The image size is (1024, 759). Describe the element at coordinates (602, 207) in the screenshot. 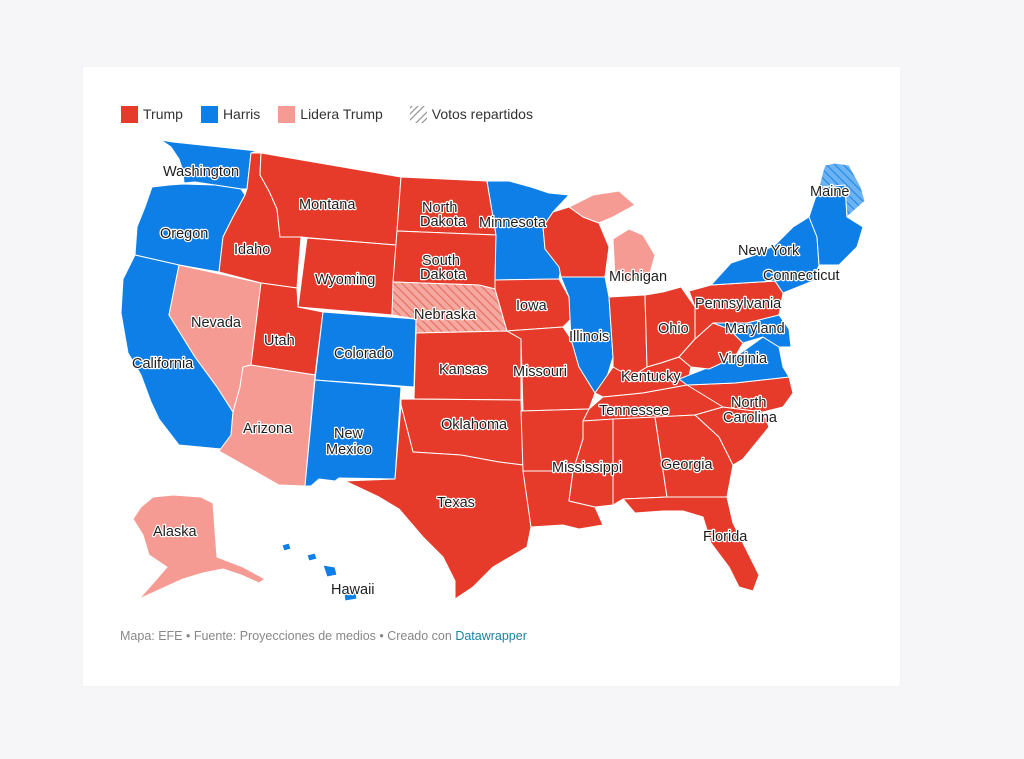

I see `state-michigan-up` at that location.